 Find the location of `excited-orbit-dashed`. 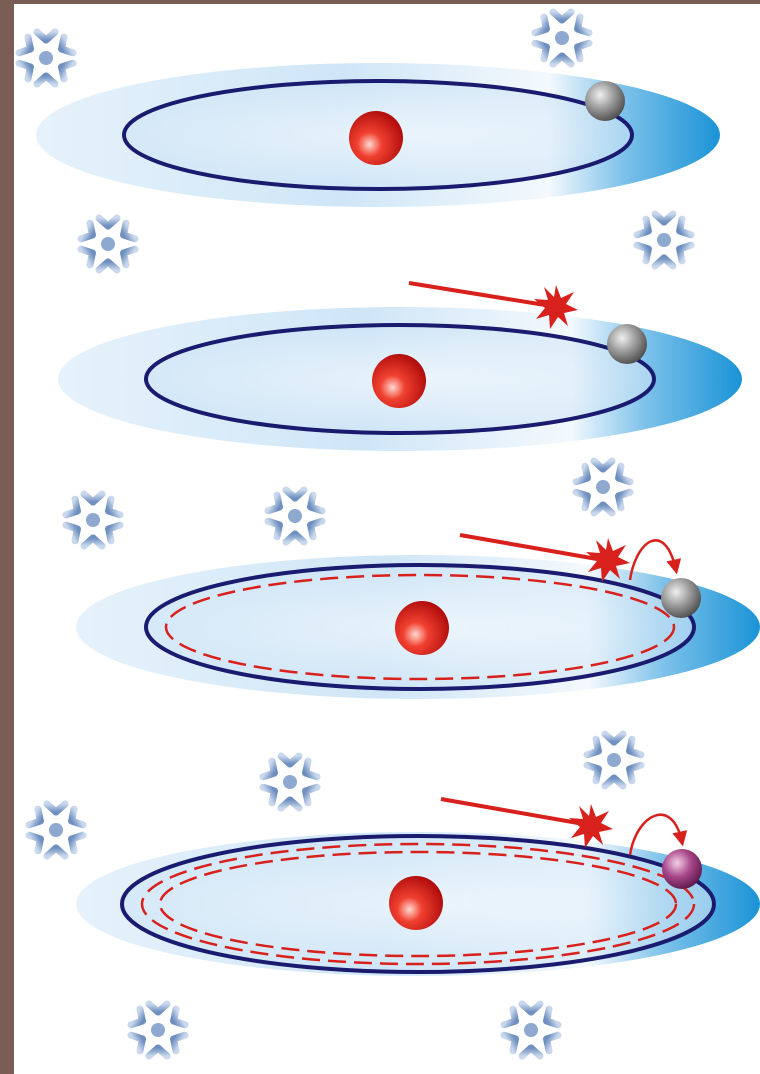

excited-orbit-dashed is located at coordinates (420, 627).